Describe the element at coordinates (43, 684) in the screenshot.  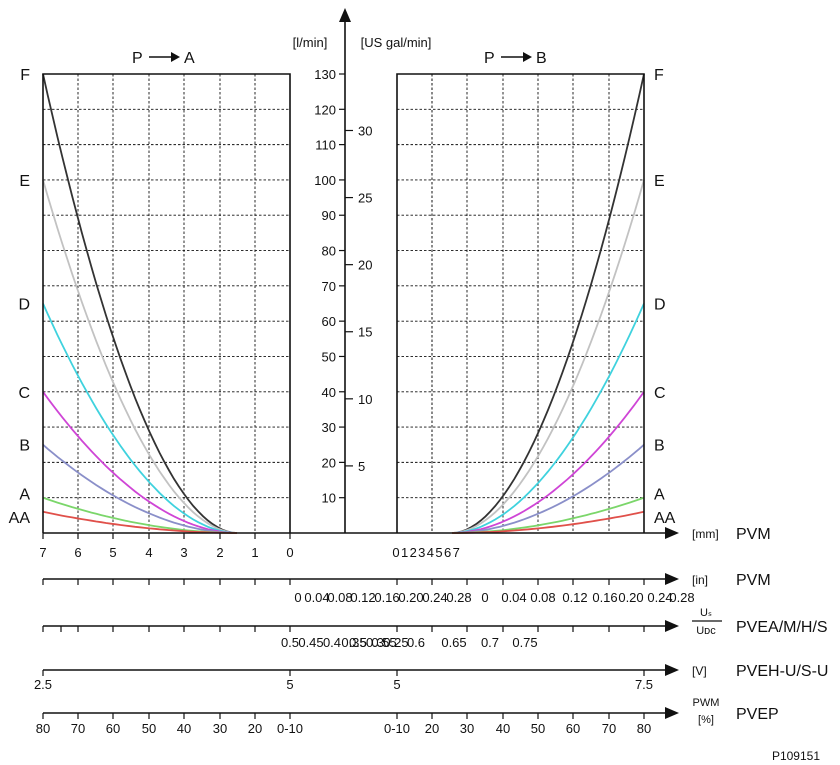
I see `v-tick-label: 2.5` at that location.